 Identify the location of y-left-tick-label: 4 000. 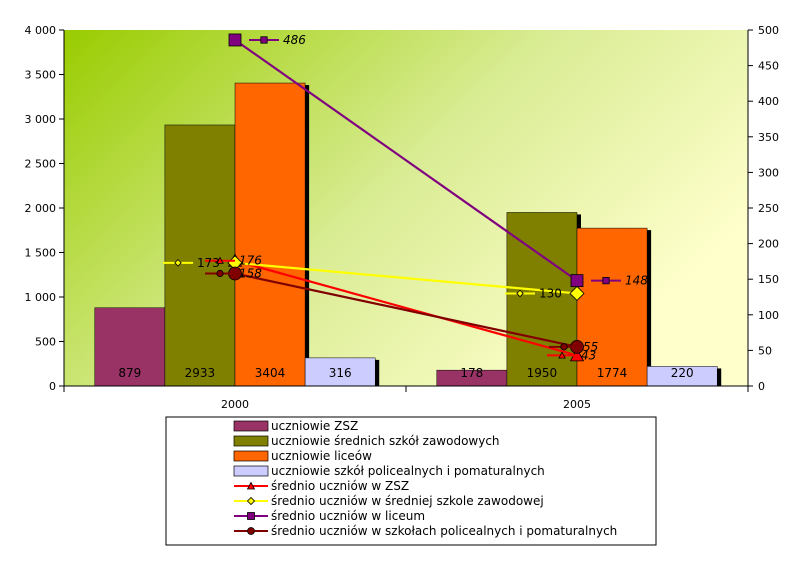
(41, 30).